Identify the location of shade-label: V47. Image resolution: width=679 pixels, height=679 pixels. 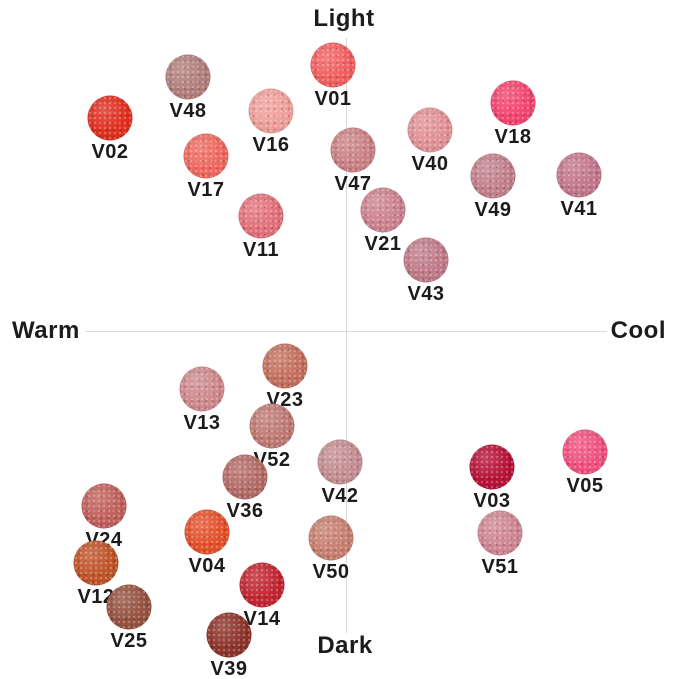
(353, 184).